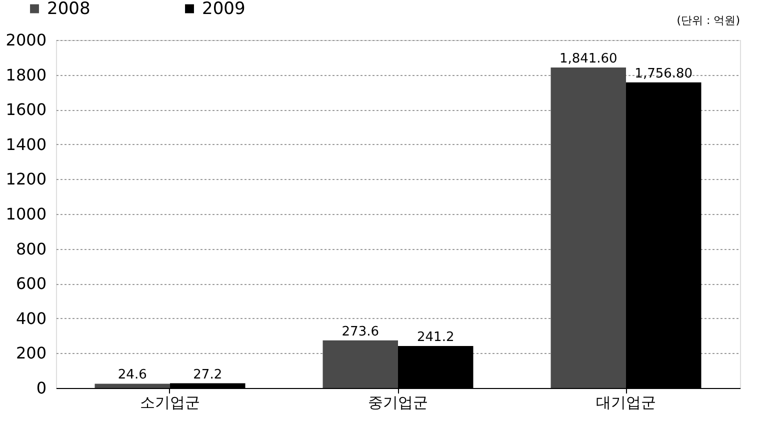 The height and width of the screenshot is (426, 758). Describe the element at coordinates (398, 403) in the screenshot. I see `x-tick-label: 중기업군` at that location.